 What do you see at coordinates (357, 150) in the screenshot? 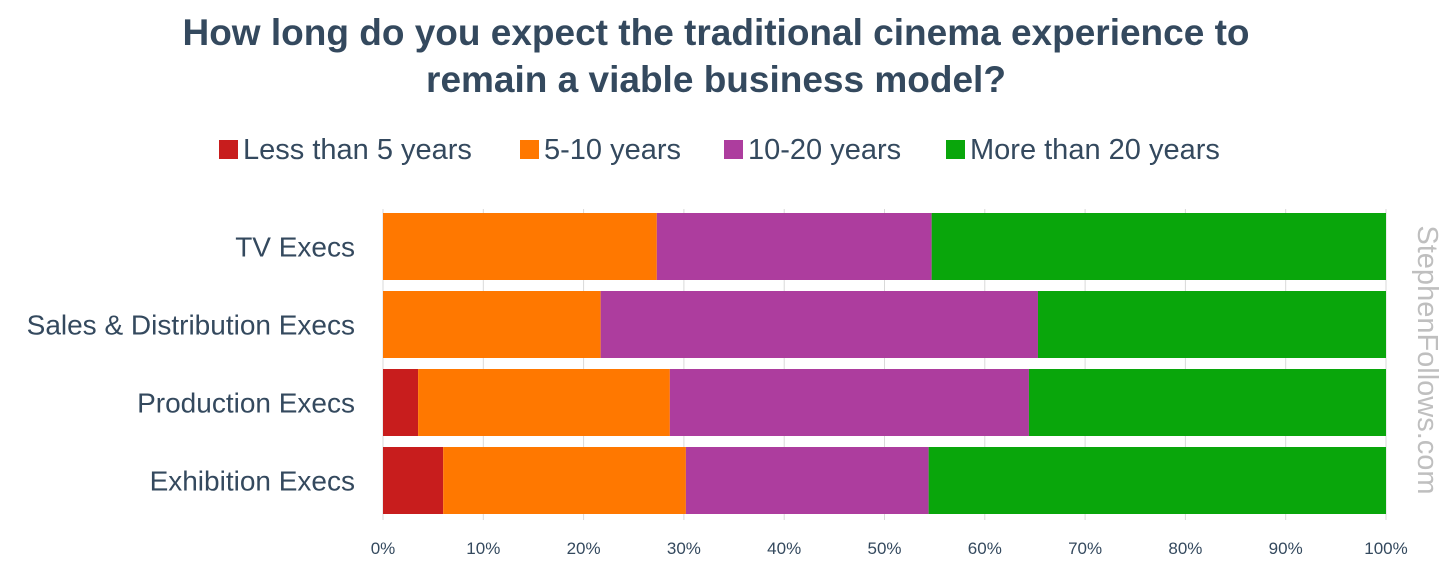
I see `legend-label: Less than 5 years` at bounding box center [357, 150].